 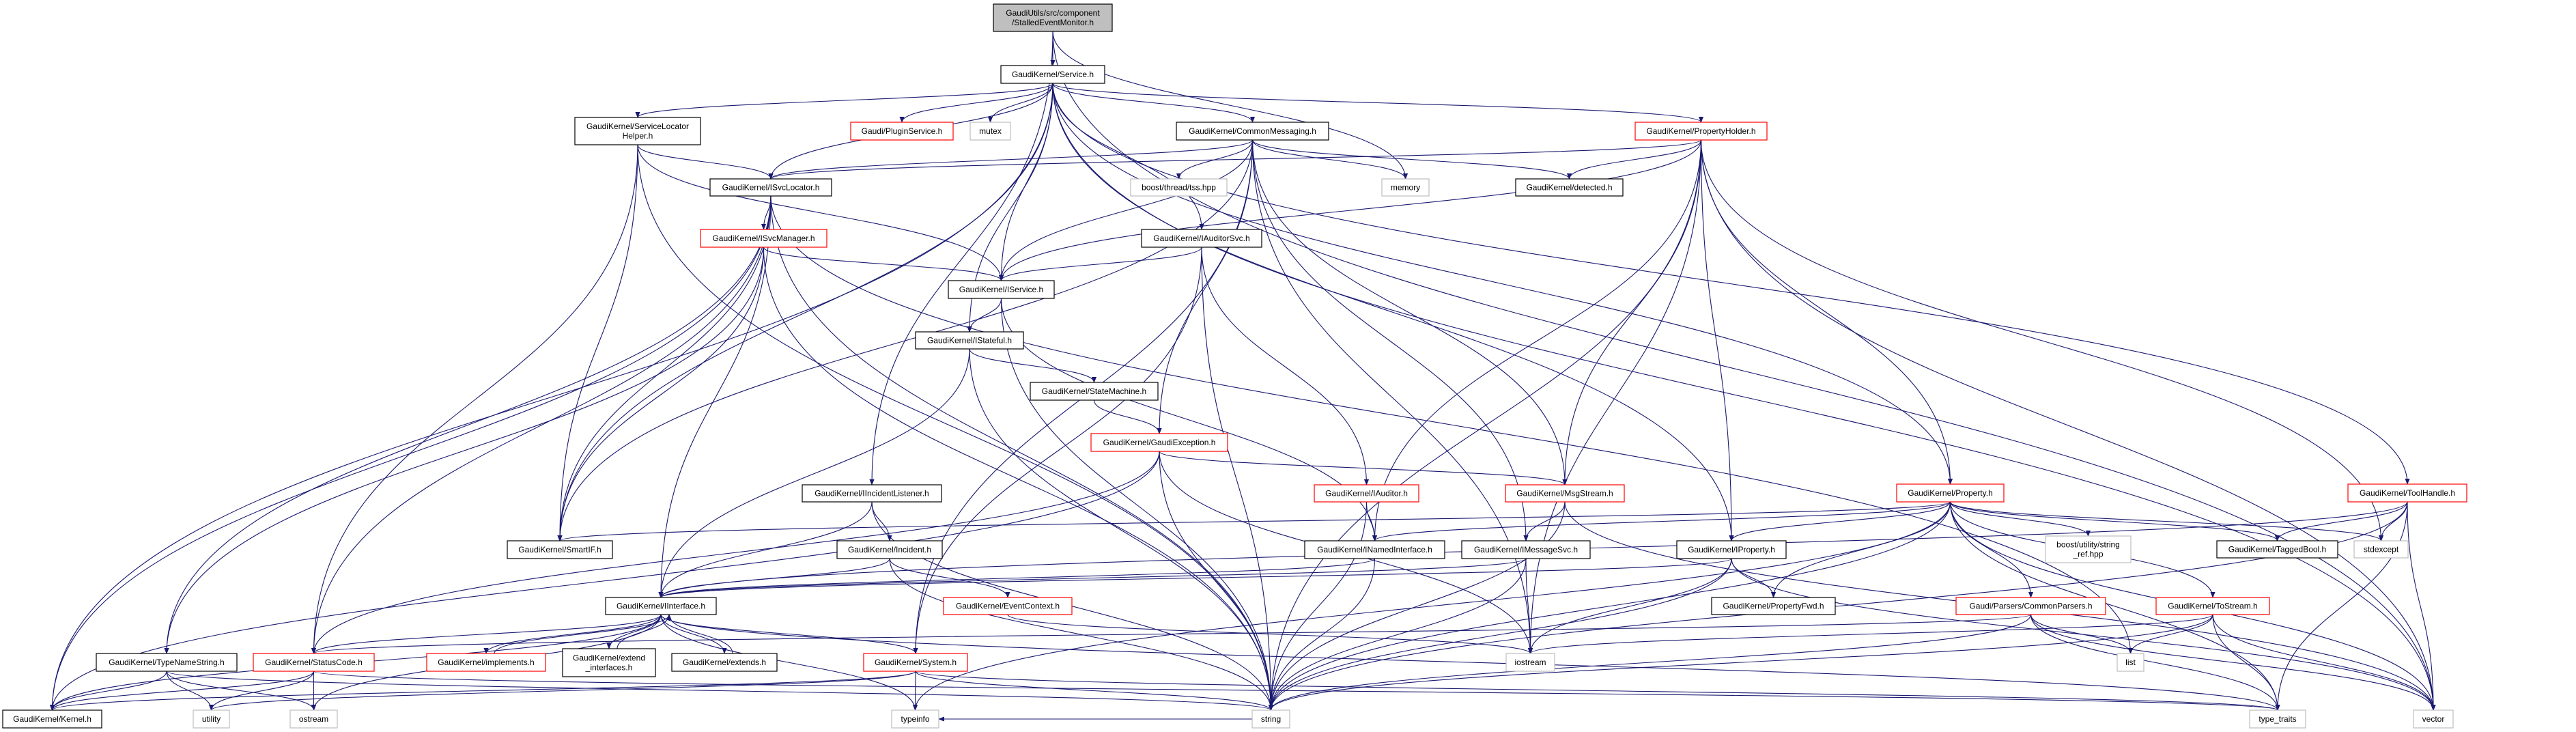 I want to click on edge-iauditorsvc-to-system, so click(x=1057, y=451).